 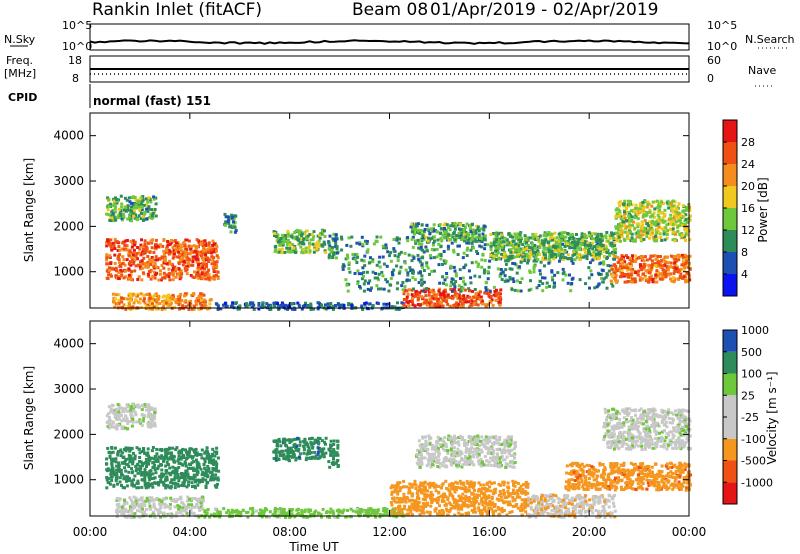 What do you see at coordinates (68, 181) in the screenshot?
I see `power-ytick-label: 3000` at bounding box center [68, 181].